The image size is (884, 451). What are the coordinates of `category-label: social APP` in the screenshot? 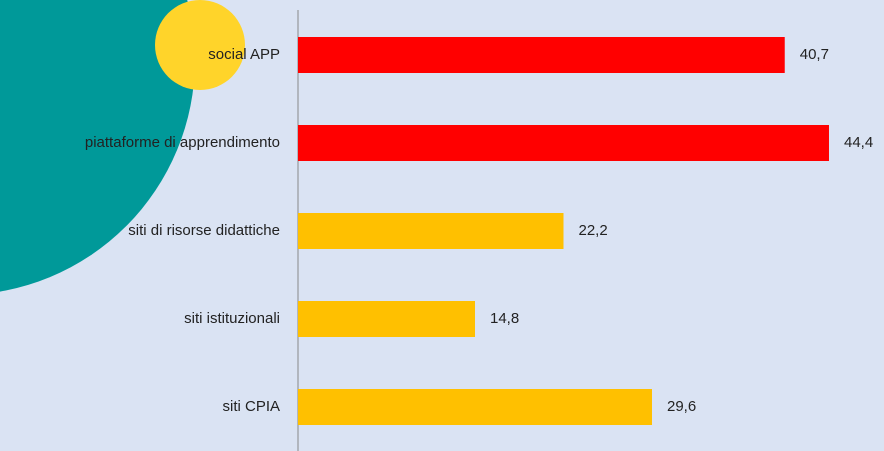 It's located at (244, 54).